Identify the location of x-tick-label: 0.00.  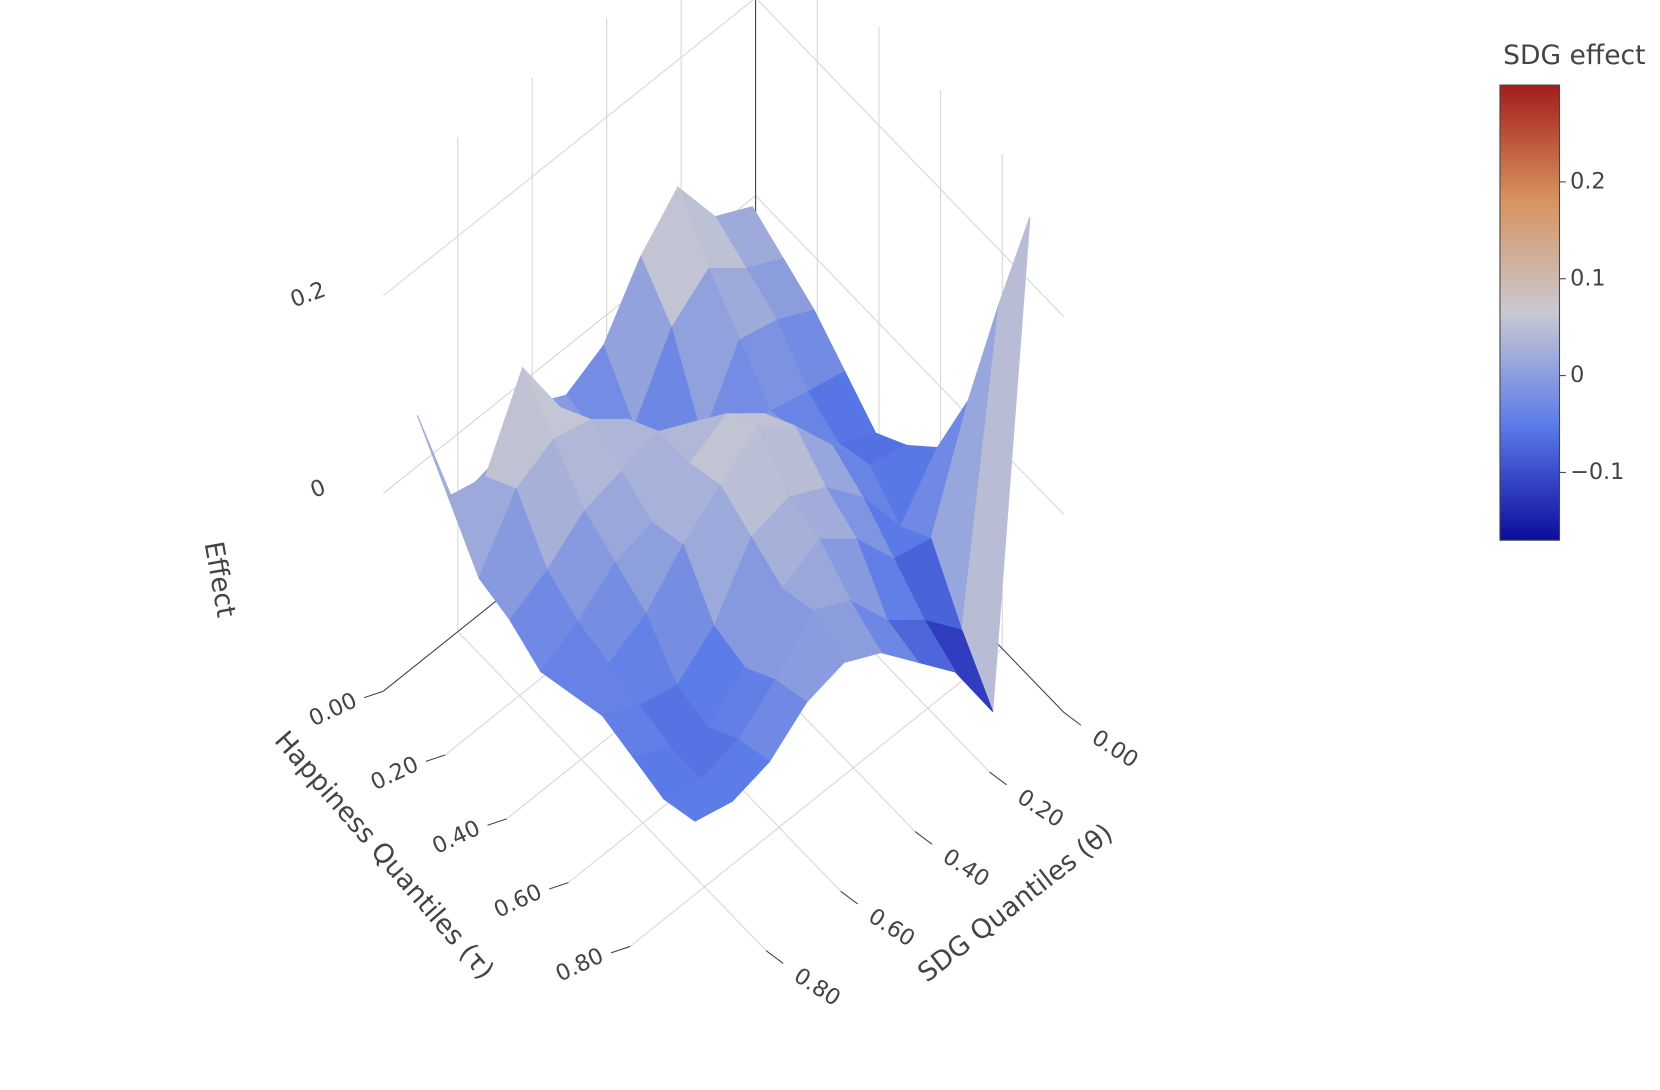
(1115, 749).